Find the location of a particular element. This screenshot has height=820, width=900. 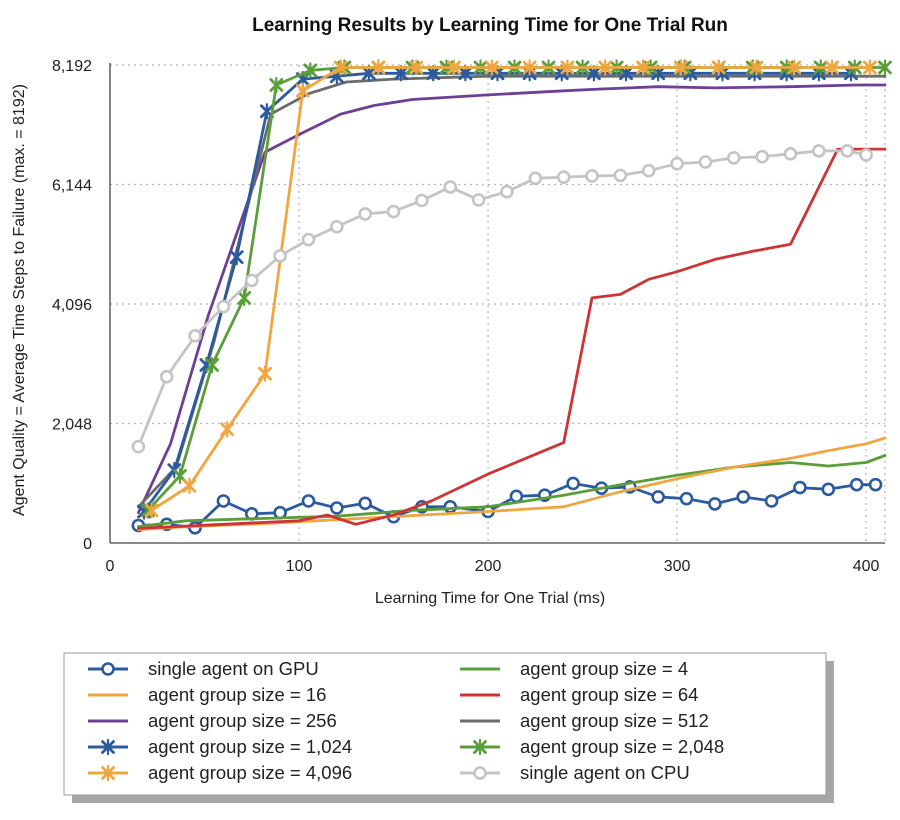

legend-item: agent group size = 512 is located at coordinates (584, 720).